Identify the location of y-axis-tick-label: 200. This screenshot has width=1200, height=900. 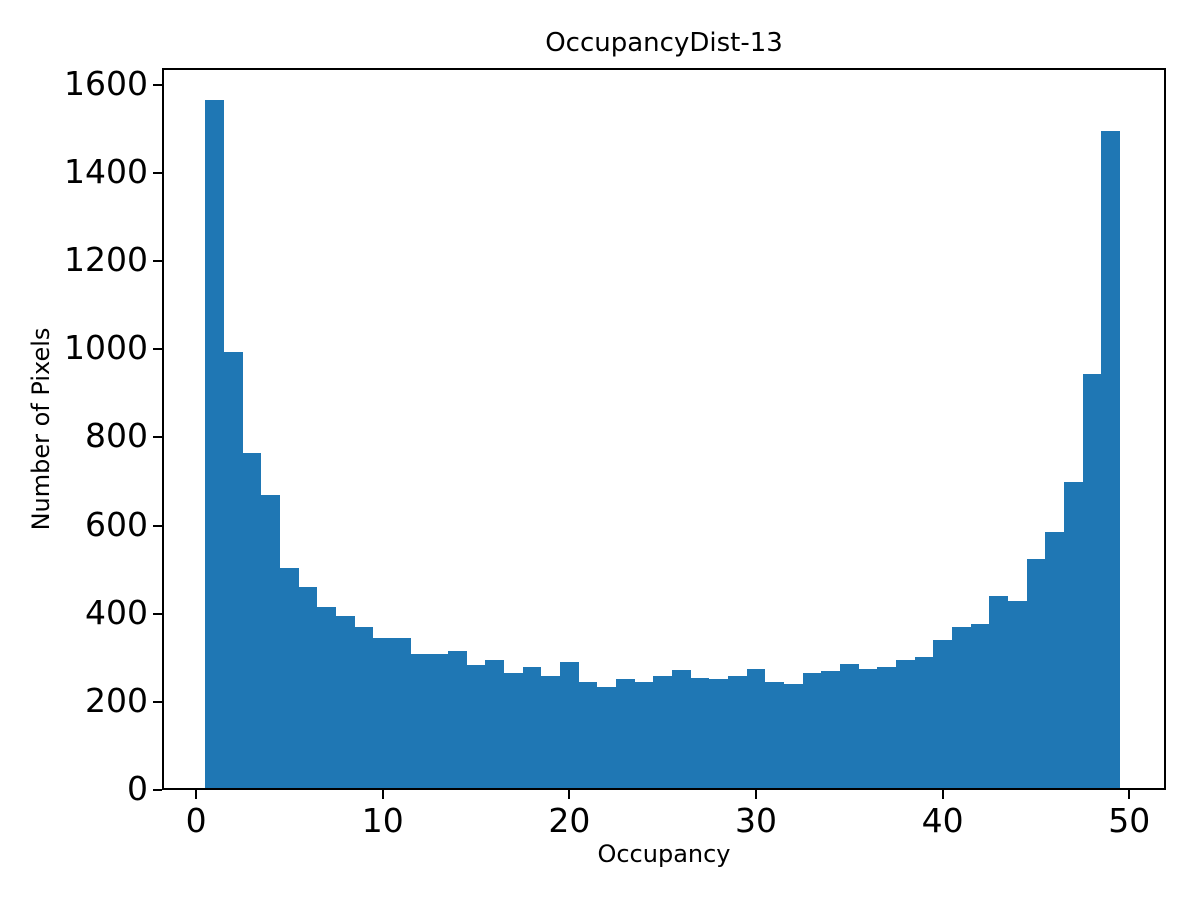
(116, 701).